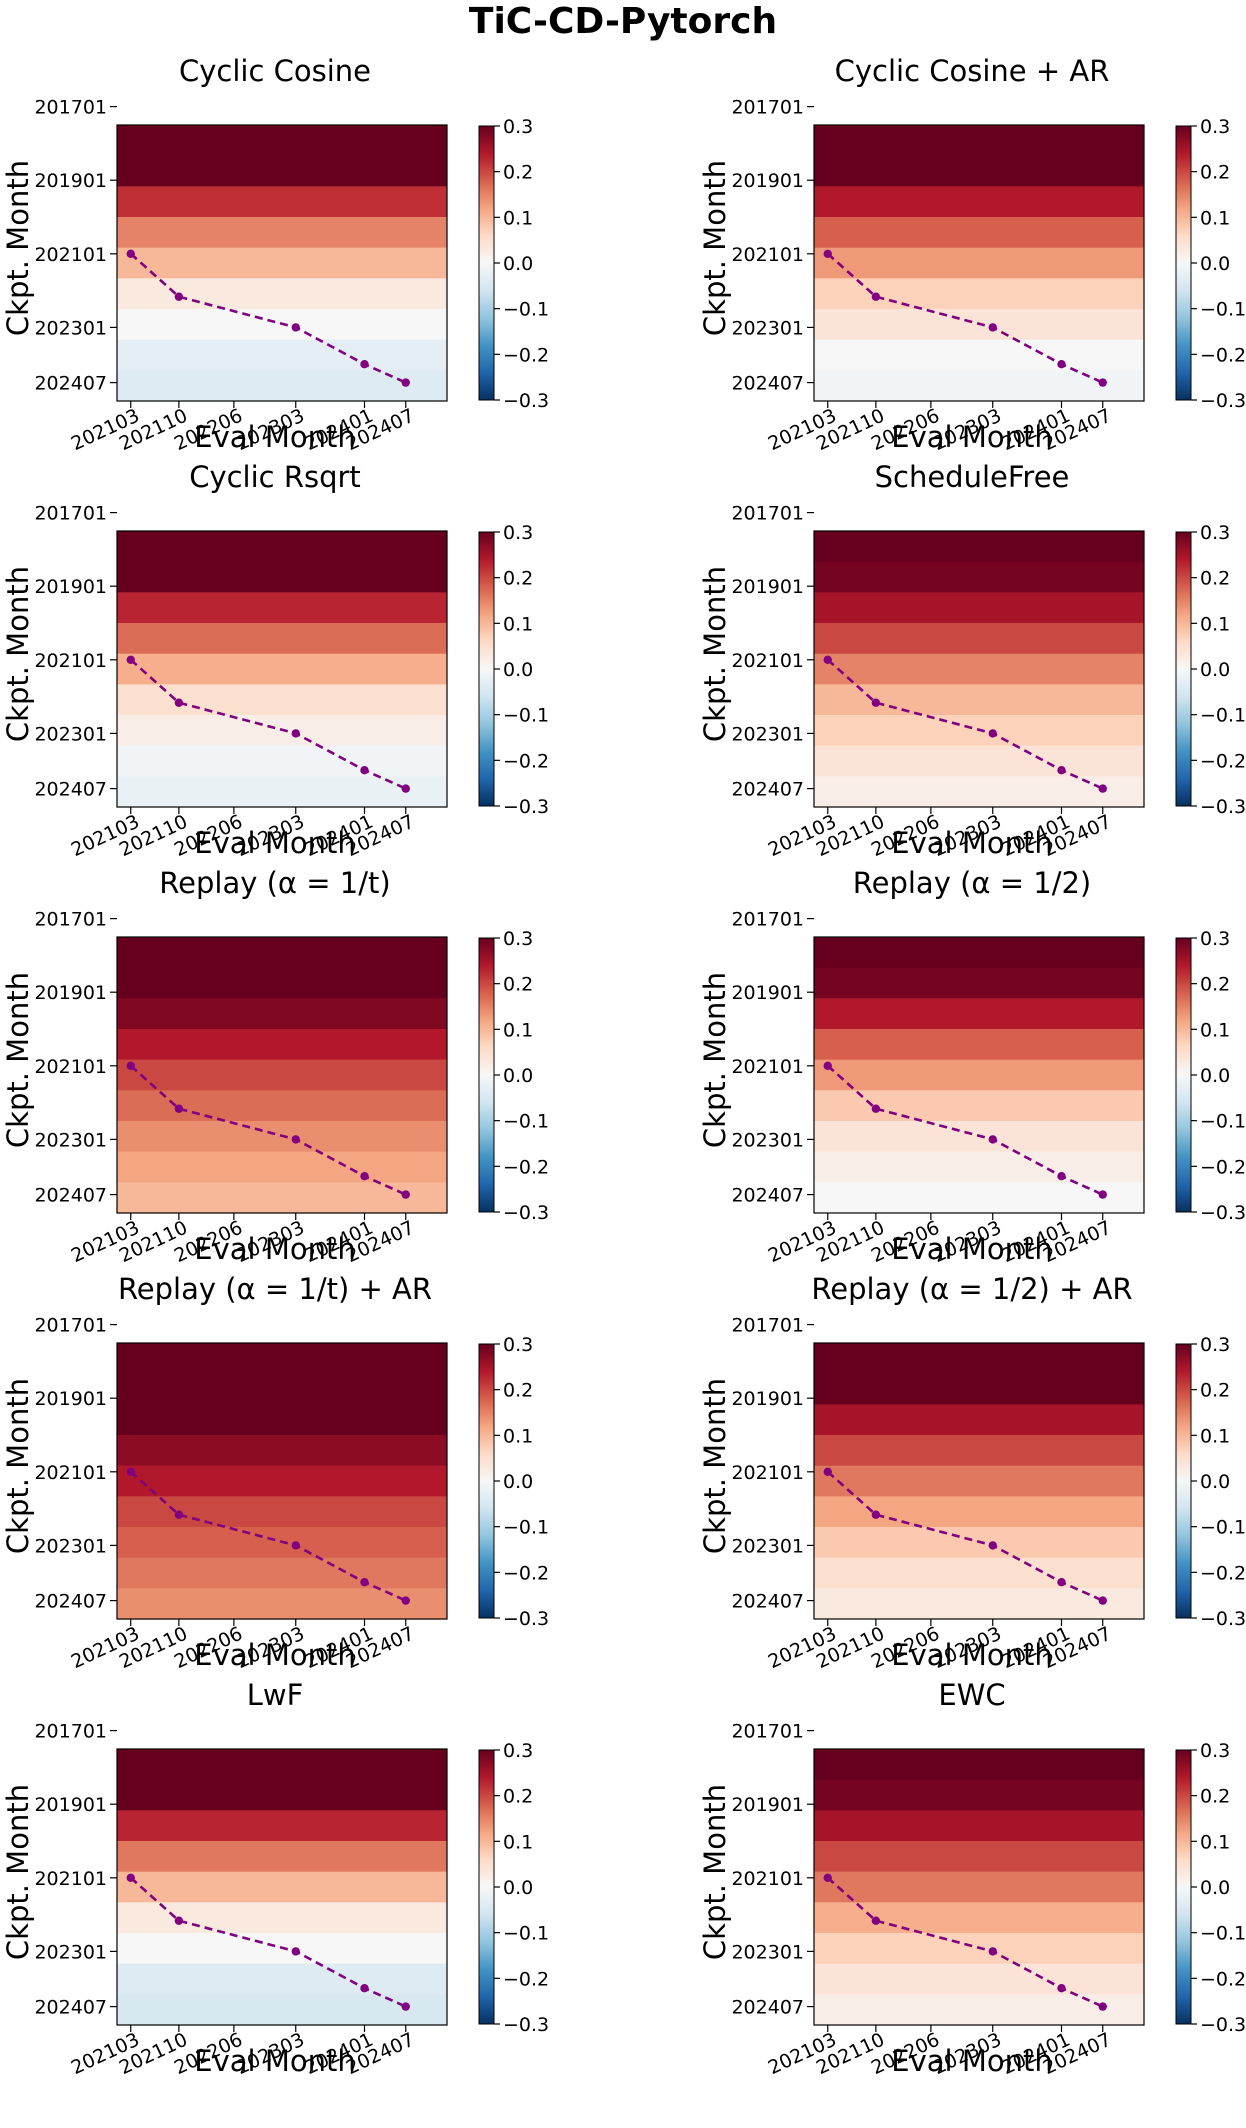  I want to click on x-tick-label: 202303, so click(270, 1648).